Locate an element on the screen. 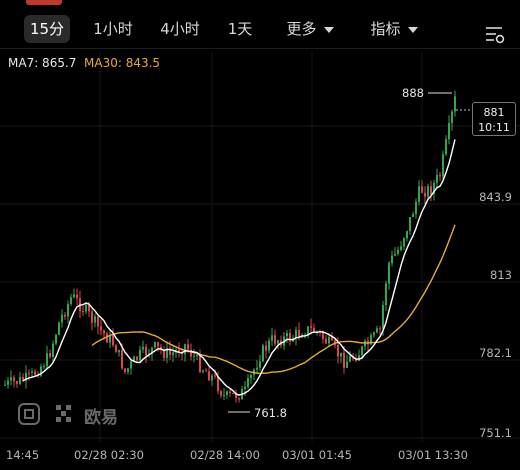  ma7-label: MA7: 865.7 is located at coordinates (42, 63).